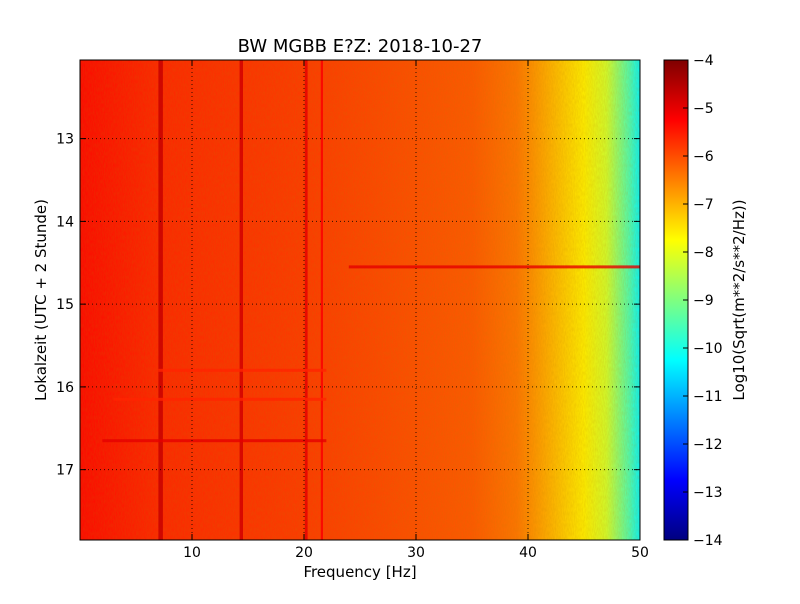 The image size is (800, 604). Describe the element at coordinates (703, 109) in the screenshot. I see `colorbar-tick-label-1: −5` at that location.